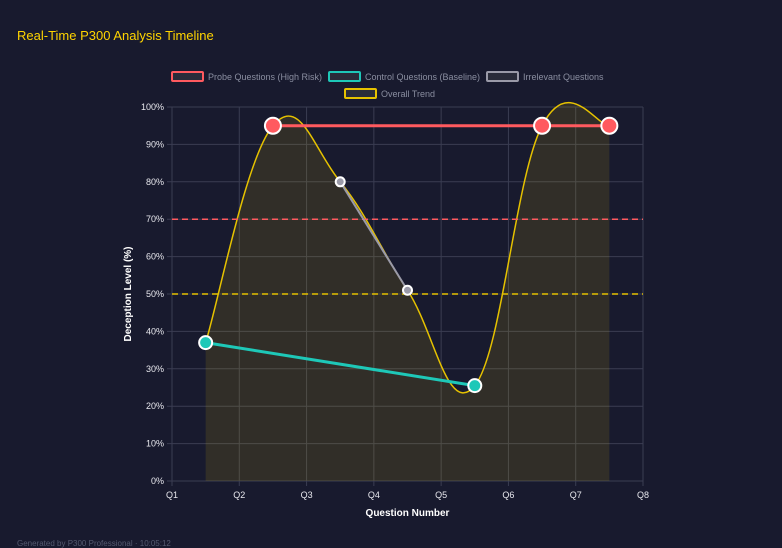 Image resolution: width=782 pixels, height=548 pixels. Describe the element at coordinates (408, 513) in the screenshot. I see `x-axis-label: Question Number` at that location.